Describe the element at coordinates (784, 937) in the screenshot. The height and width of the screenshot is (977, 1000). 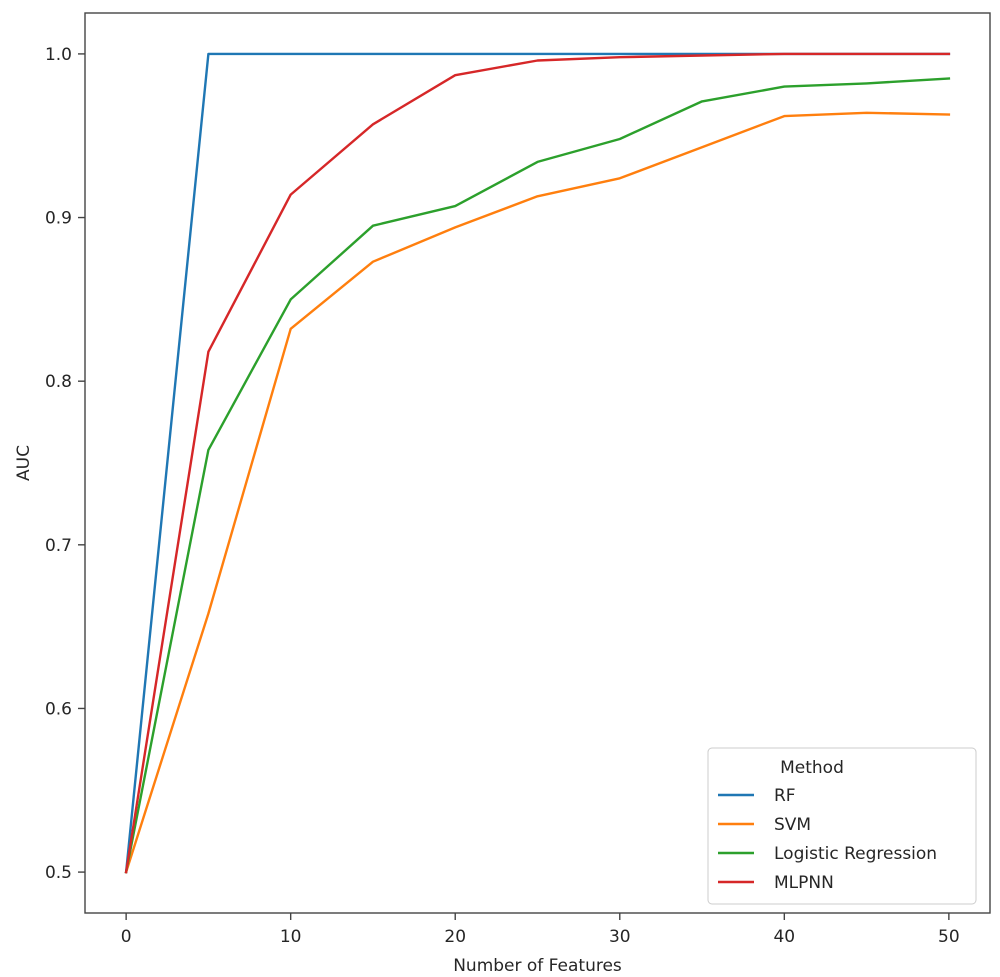
I see `x-tick-label: 40` at that location.